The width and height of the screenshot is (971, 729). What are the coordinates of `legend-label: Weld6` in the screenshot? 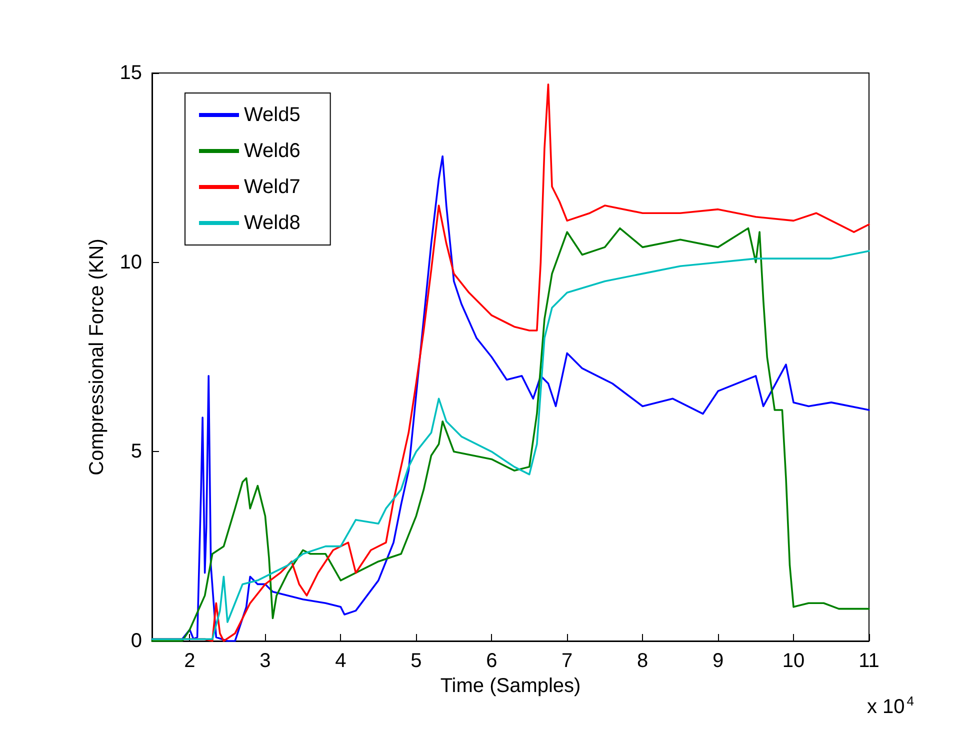 It's located at (272, 151).